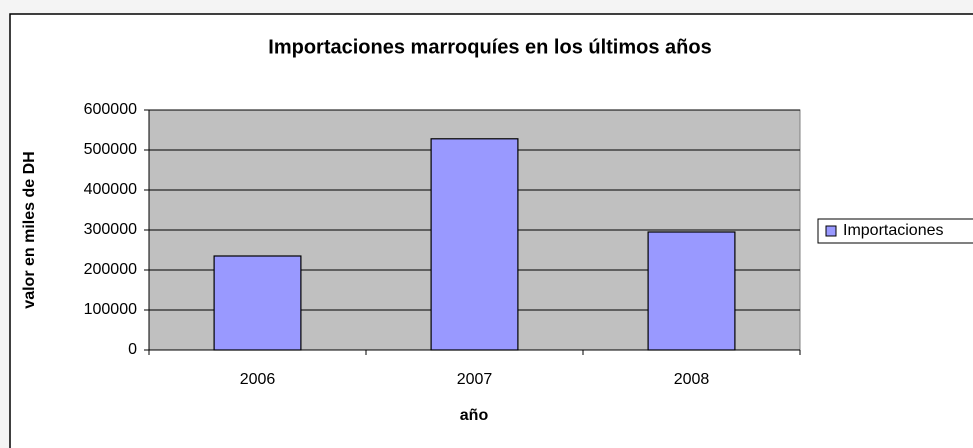 The height and width of the screenshot is (448, 973). I want to click on x-tick-label: 2007, so click(475, 379).